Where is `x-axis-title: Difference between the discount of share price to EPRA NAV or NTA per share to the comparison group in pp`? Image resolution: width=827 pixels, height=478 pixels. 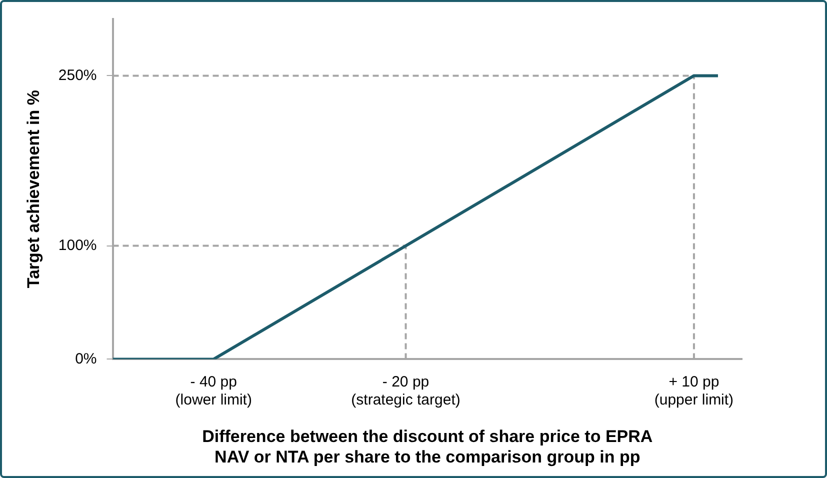
x-axis-title: Difference between the discount of share price to EPRA NAV or NTA per share to the comparison group in pp is located at coordinates (427, 446).